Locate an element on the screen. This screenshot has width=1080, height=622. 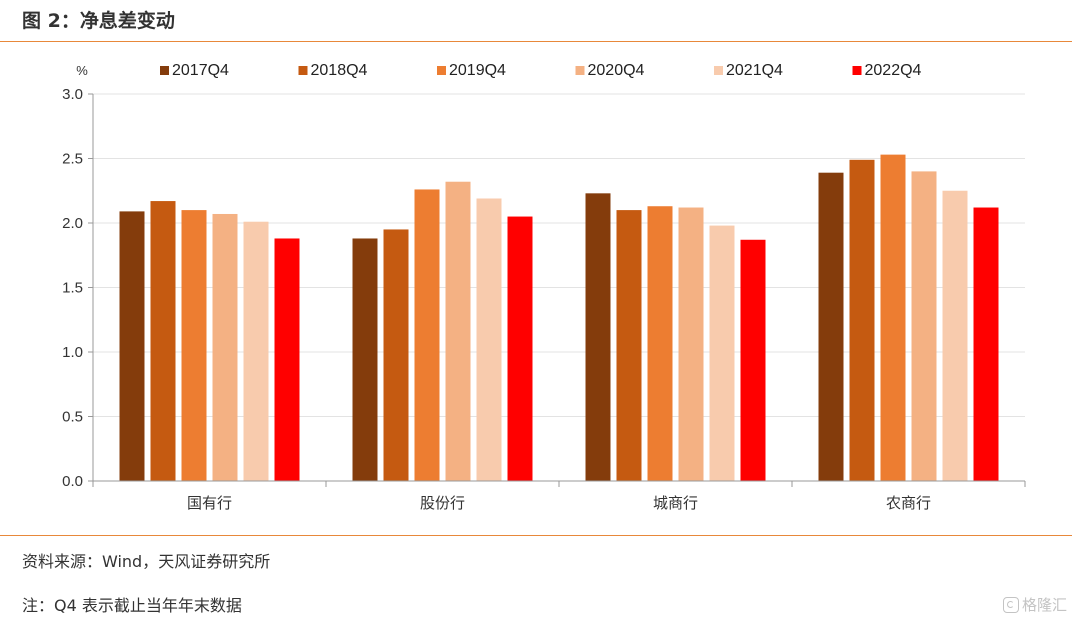
legend-label: 2020Q4 is located at coordinates (616, 70).